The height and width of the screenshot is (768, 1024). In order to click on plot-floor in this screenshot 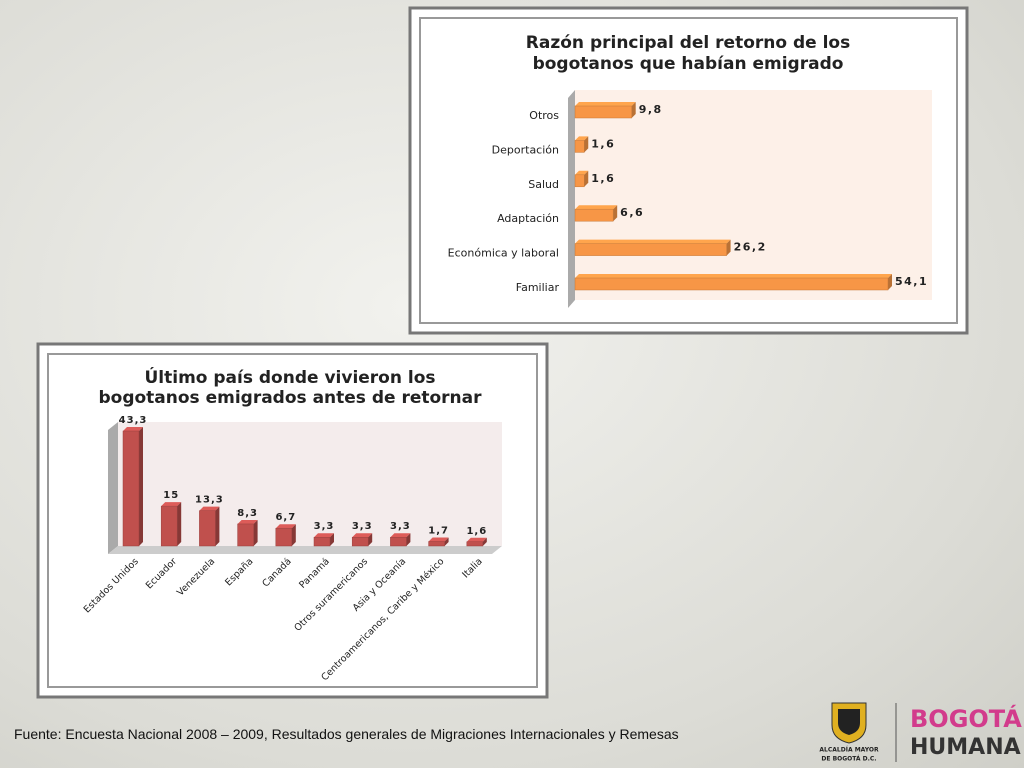, I will do `click(305, 550)`.